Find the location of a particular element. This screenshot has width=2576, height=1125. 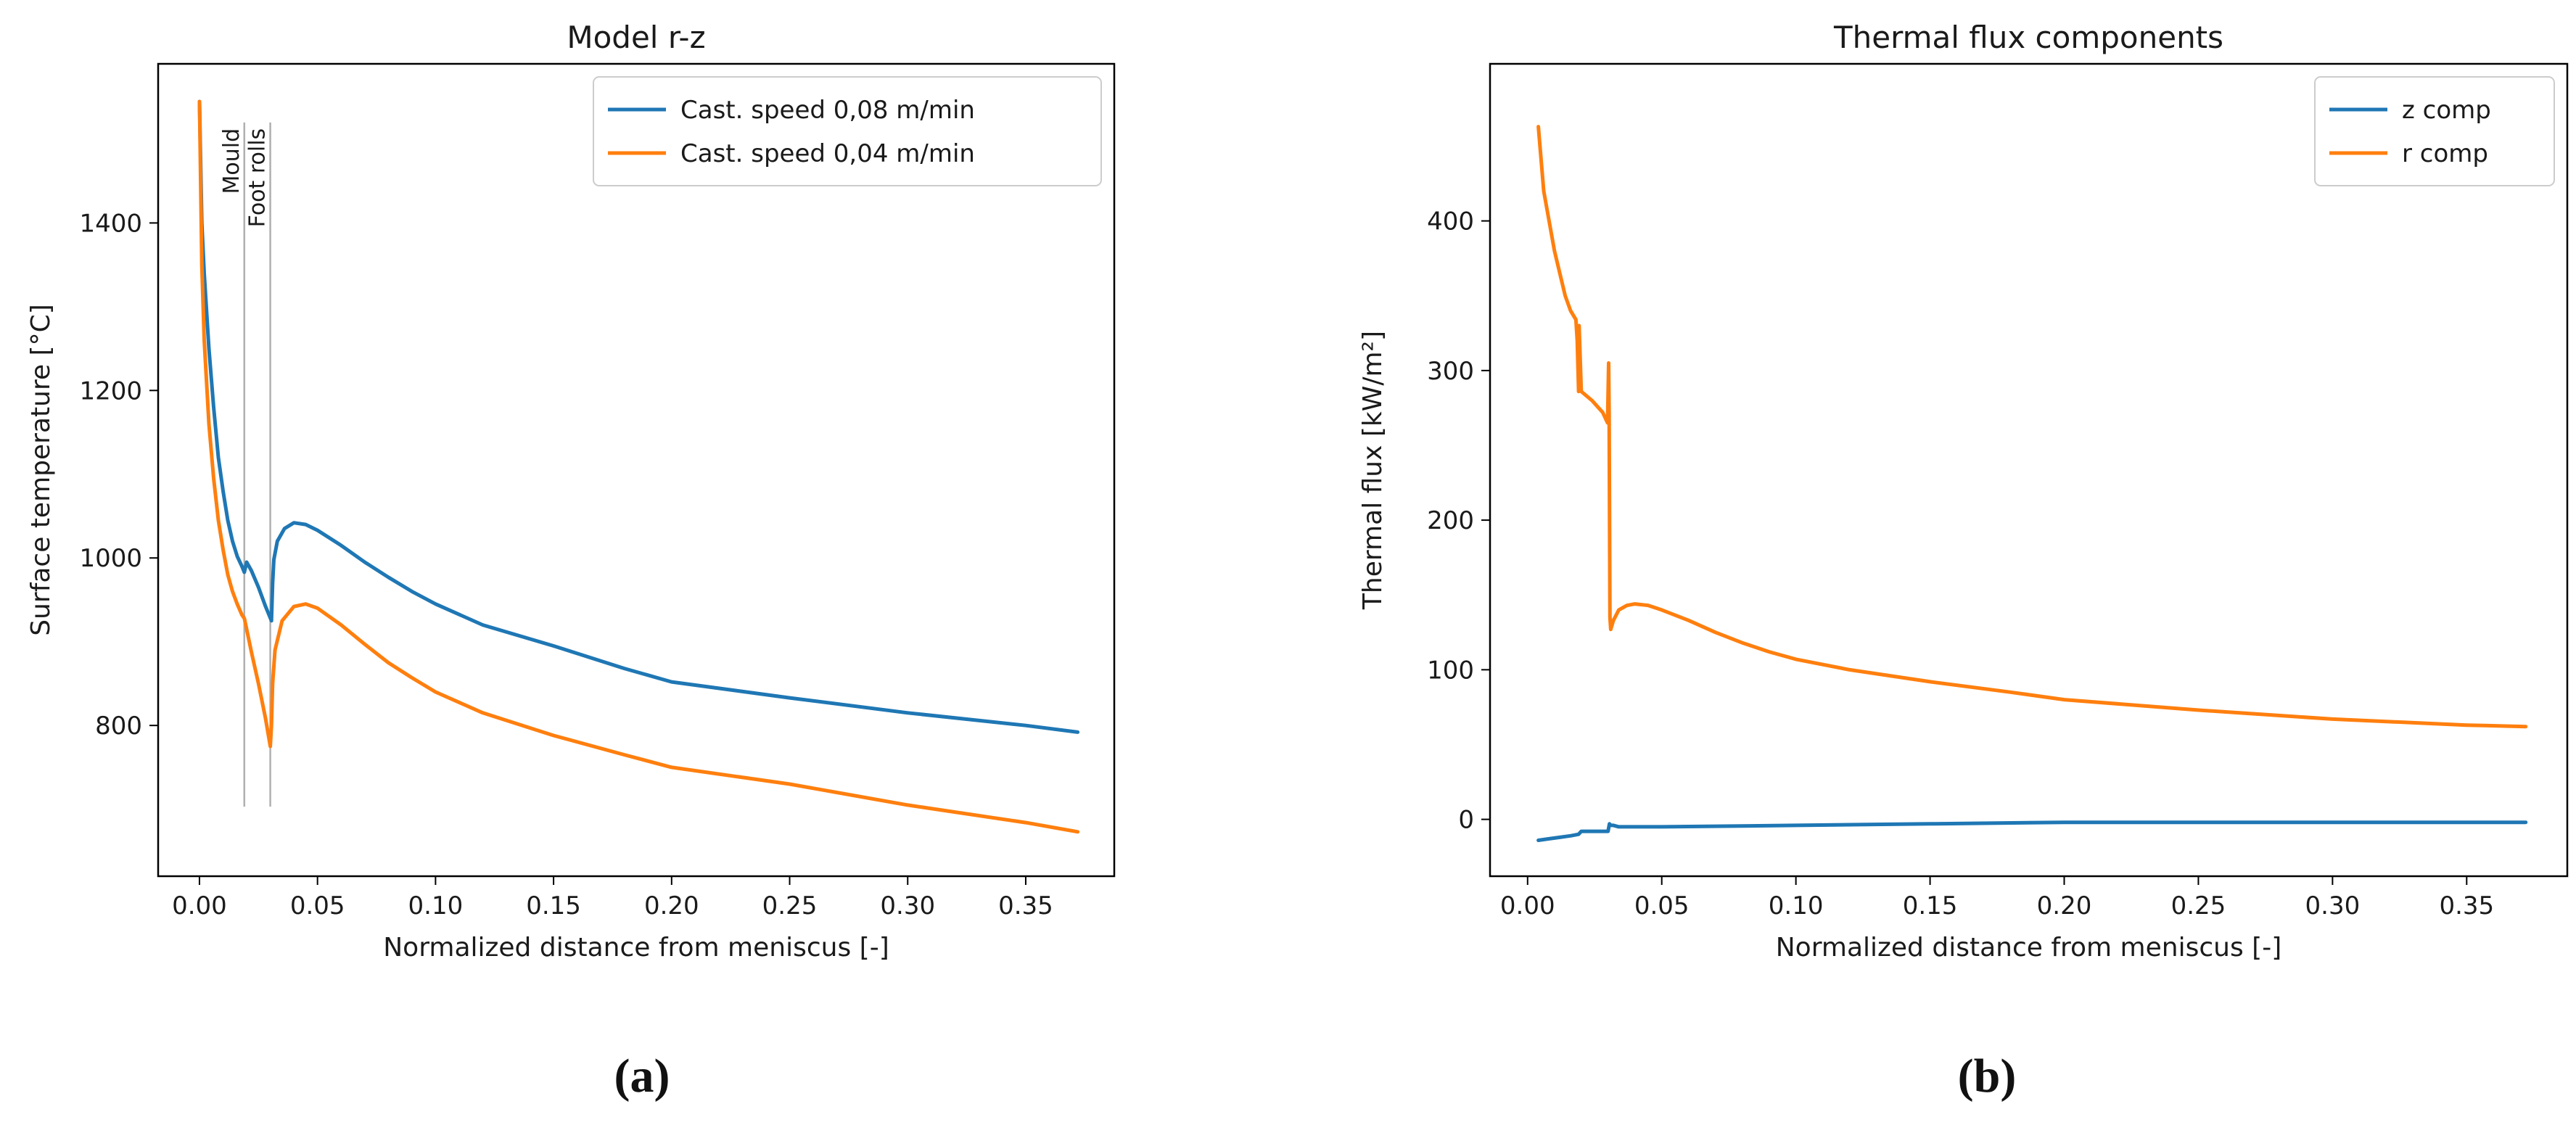

legend-label: Cast. speed 0,04 m/min is located at coordinates (827, 153).